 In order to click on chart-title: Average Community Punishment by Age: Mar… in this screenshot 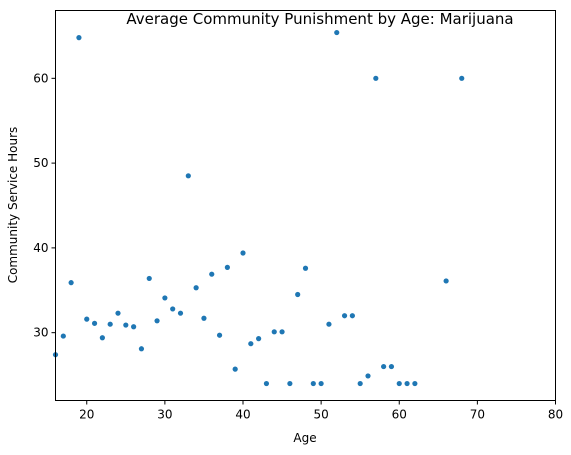, I will do `click(319, 19)`.